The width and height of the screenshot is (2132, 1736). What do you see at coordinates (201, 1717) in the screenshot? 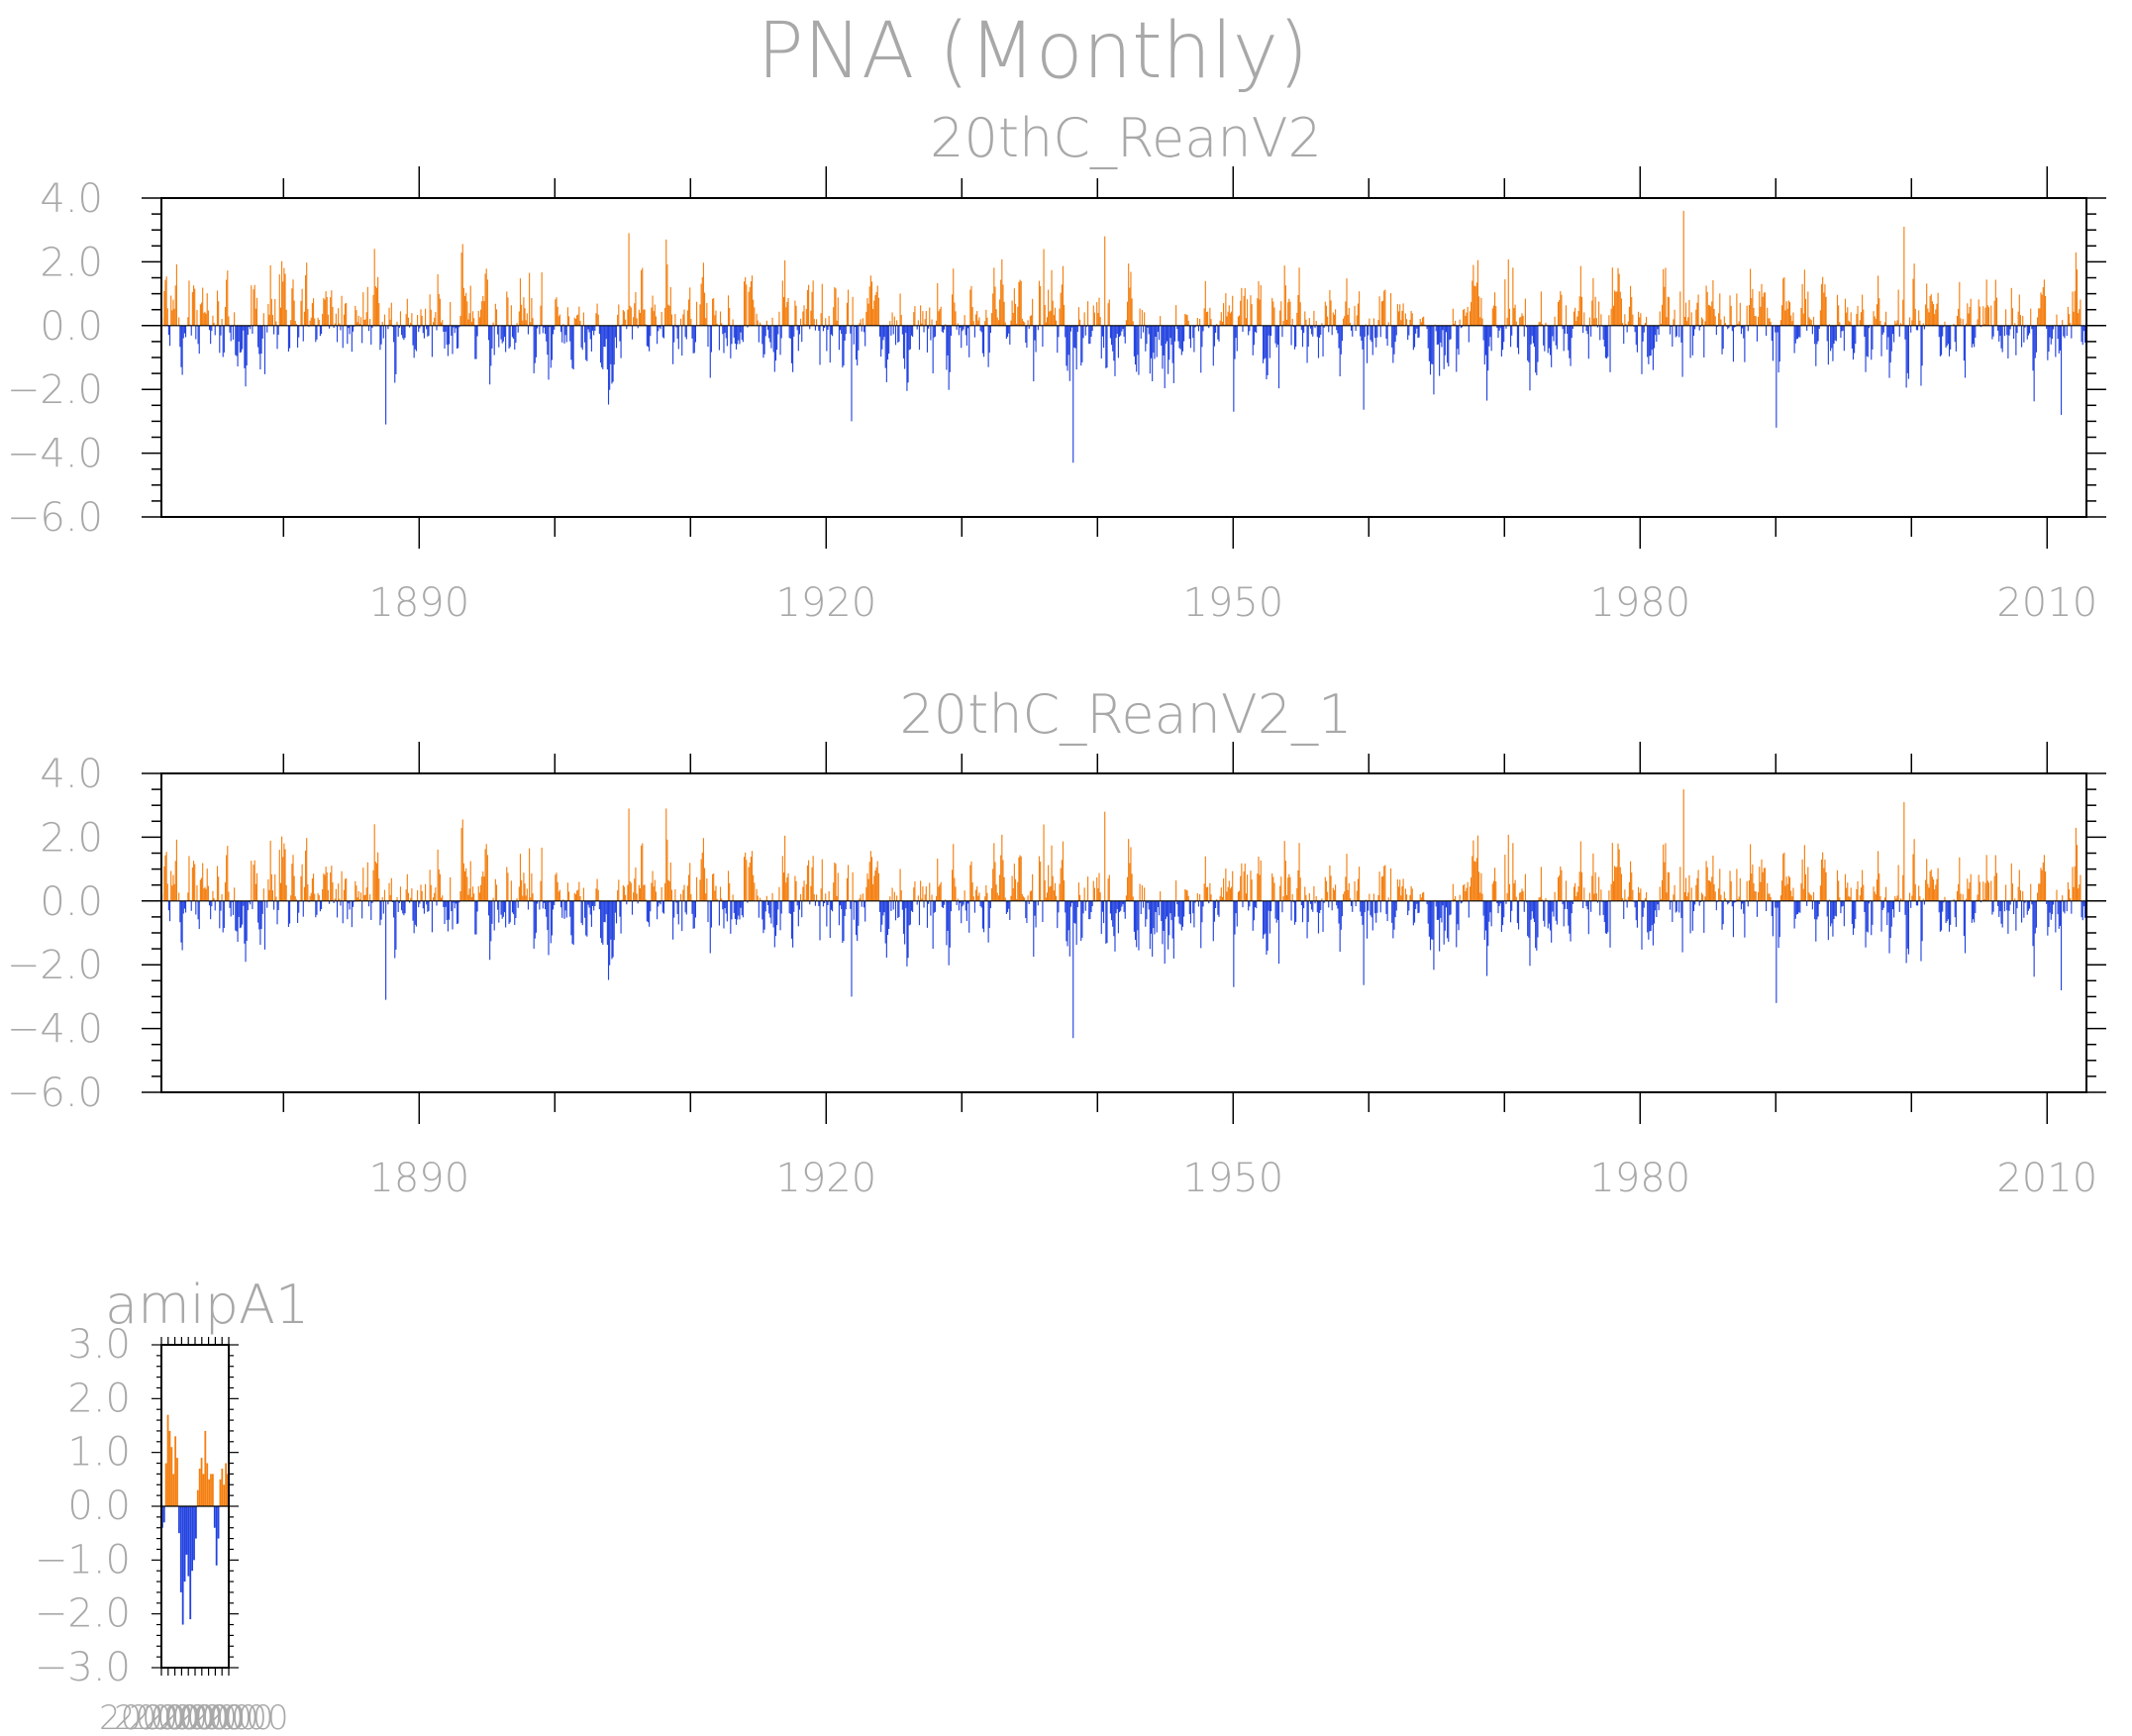
I see `x-tick-label: 2000` at bounding box center [201, 1717].